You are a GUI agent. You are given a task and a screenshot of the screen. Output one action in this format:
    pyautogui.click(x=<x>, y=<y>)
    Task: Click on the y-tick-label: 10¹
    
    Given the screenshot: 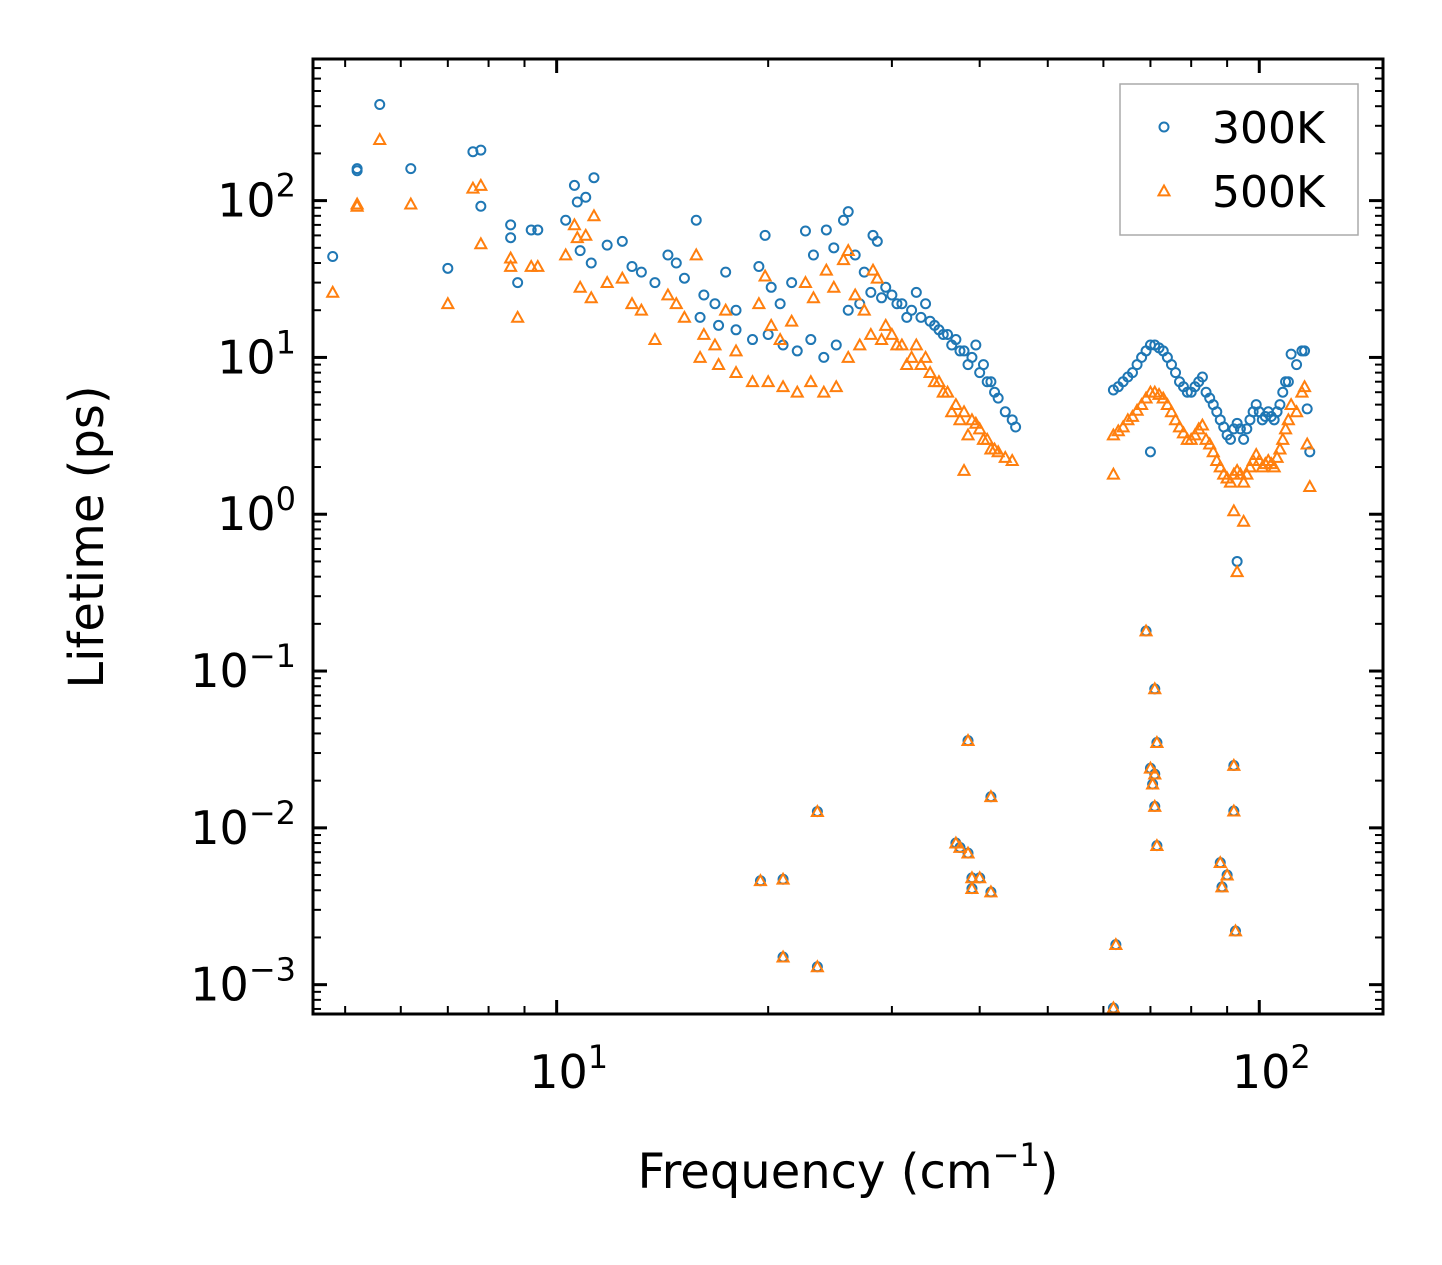 What is the action you would take?
    pyautogui.click(x=256, y=353)
    